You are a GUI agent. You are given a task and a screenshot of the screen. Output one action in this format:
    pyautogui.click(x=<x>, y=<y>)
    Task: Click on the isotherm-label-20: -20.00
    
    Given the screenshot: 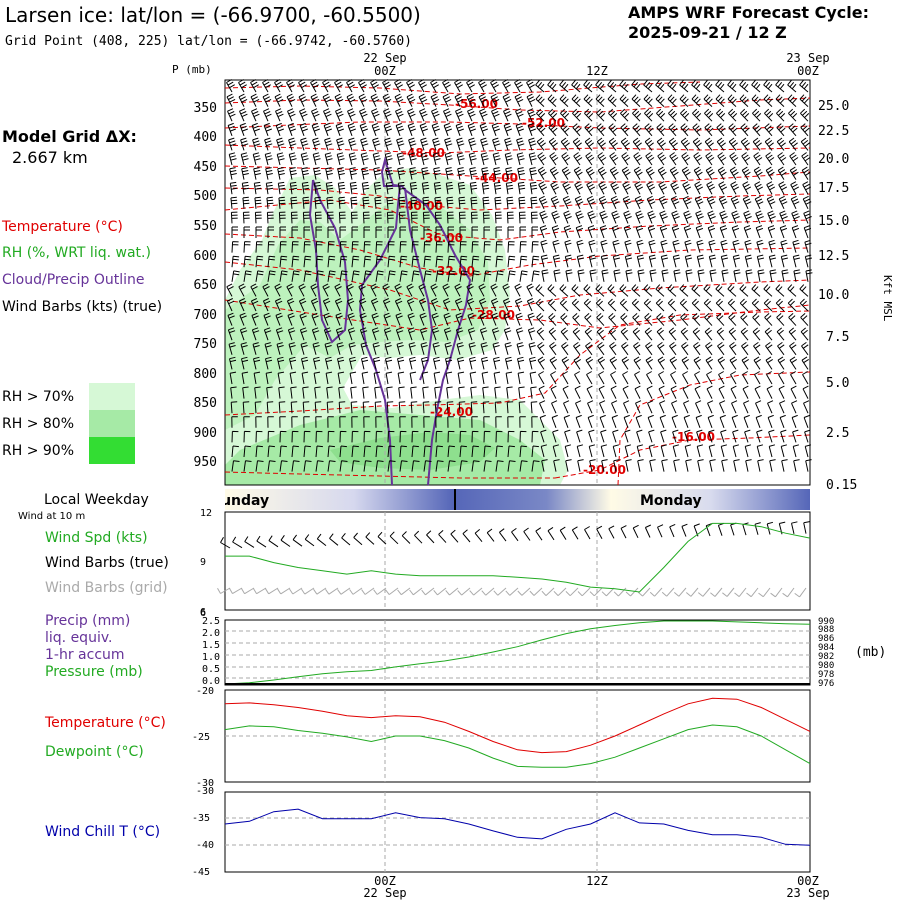 What is the action you would take?
    pyautogui.click(x=604, y=470)
    